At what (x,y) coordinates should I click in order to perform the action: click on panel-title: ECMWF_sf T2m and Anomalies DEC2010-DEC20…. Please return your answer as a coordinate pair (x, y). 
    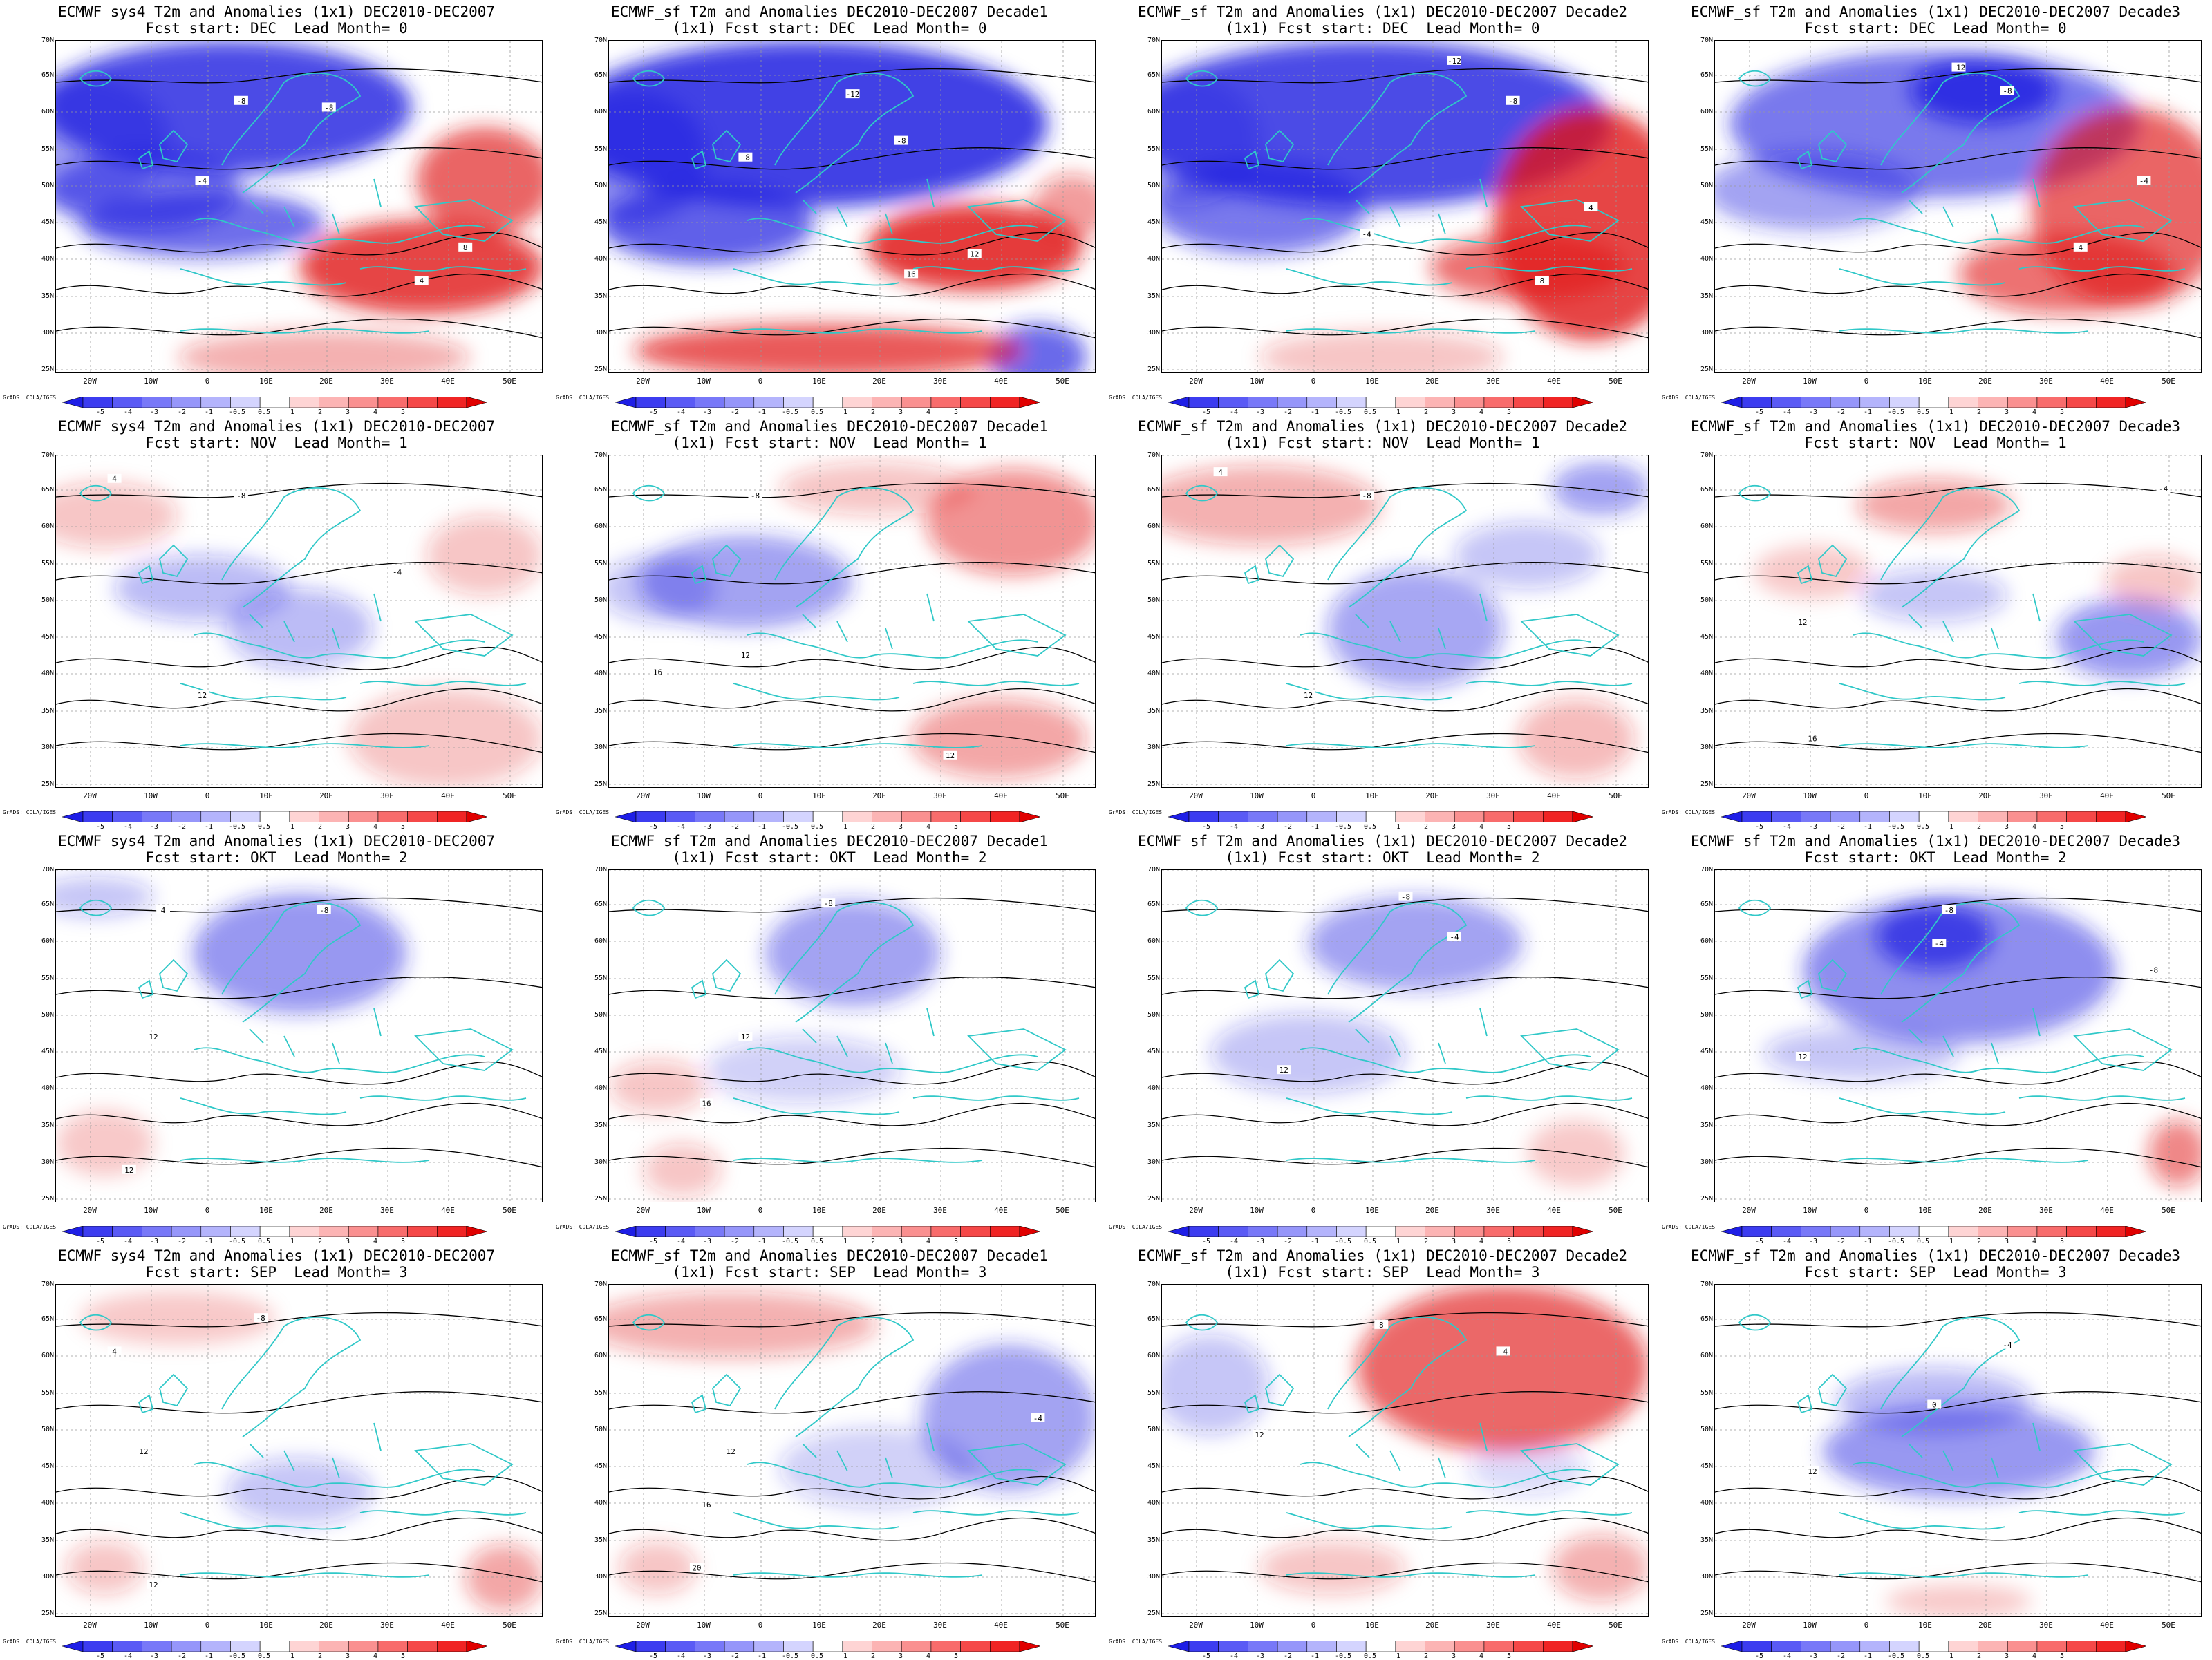
    Looking at the image, I should click on (829, 1255).